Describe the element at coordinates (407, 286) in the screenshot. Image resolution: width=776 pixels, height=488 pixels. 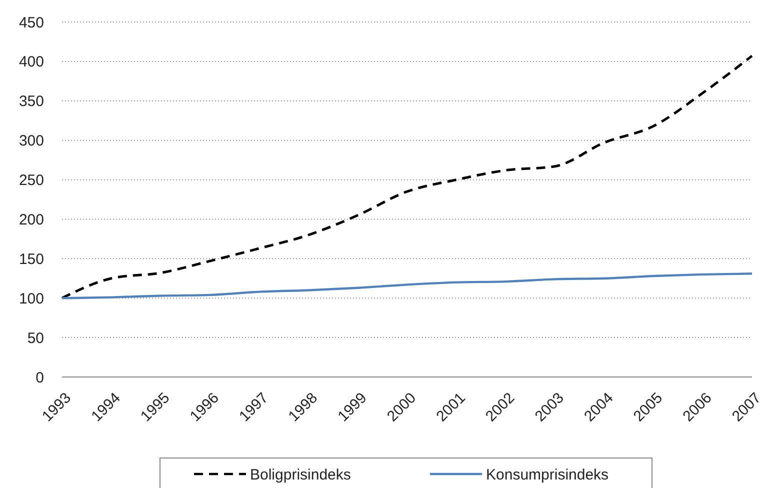
I see `line-series` at that location.